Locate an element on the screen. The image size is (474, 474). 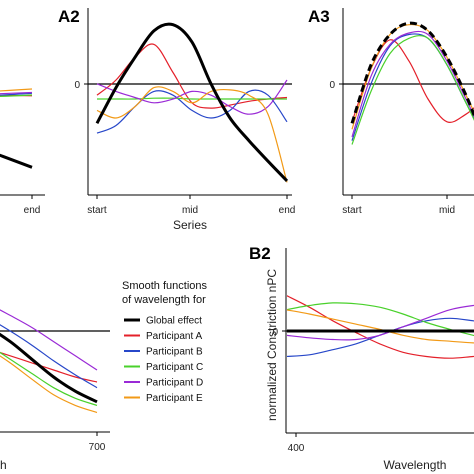
legend-title-line2: of wavelength for is located at coordinates (164, 300).